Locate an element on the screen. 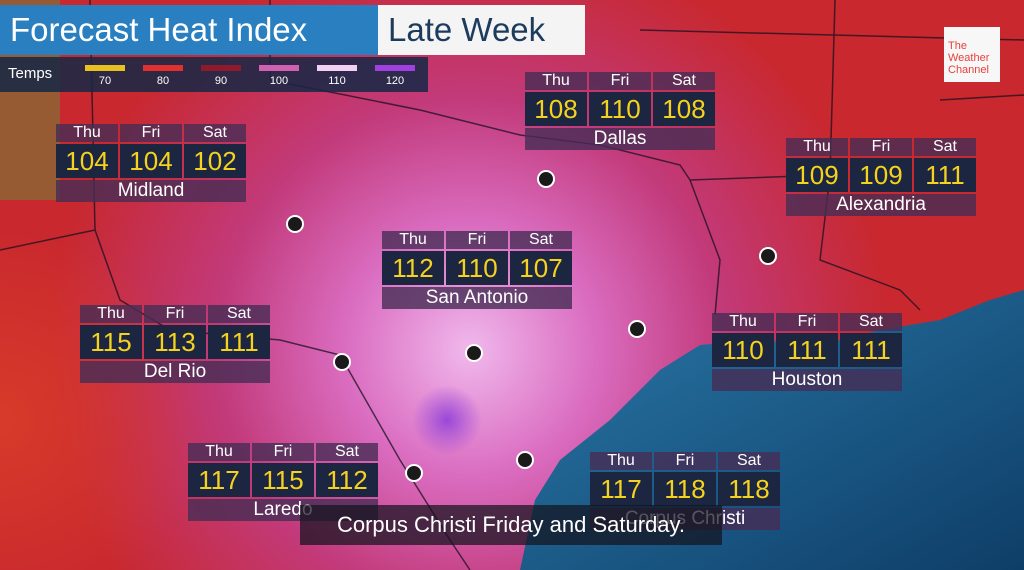 Image resolution: width=1024 pixels, height=570 pixels. city-name: Dallas is located at coordinates (620, 139).